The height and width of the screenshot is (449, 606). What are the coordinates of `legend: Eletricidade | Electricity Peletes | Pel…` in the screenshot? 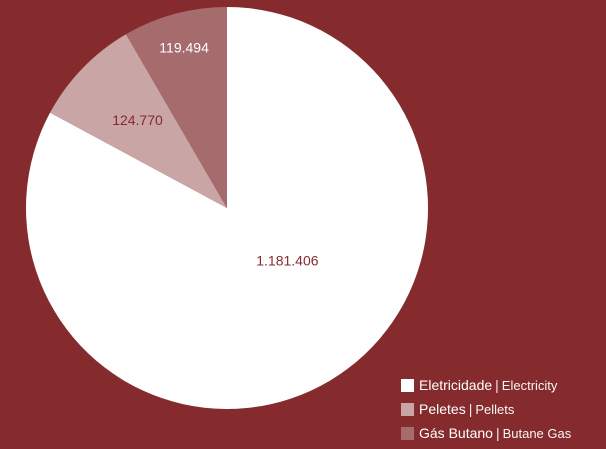 It's located at (501, 409).